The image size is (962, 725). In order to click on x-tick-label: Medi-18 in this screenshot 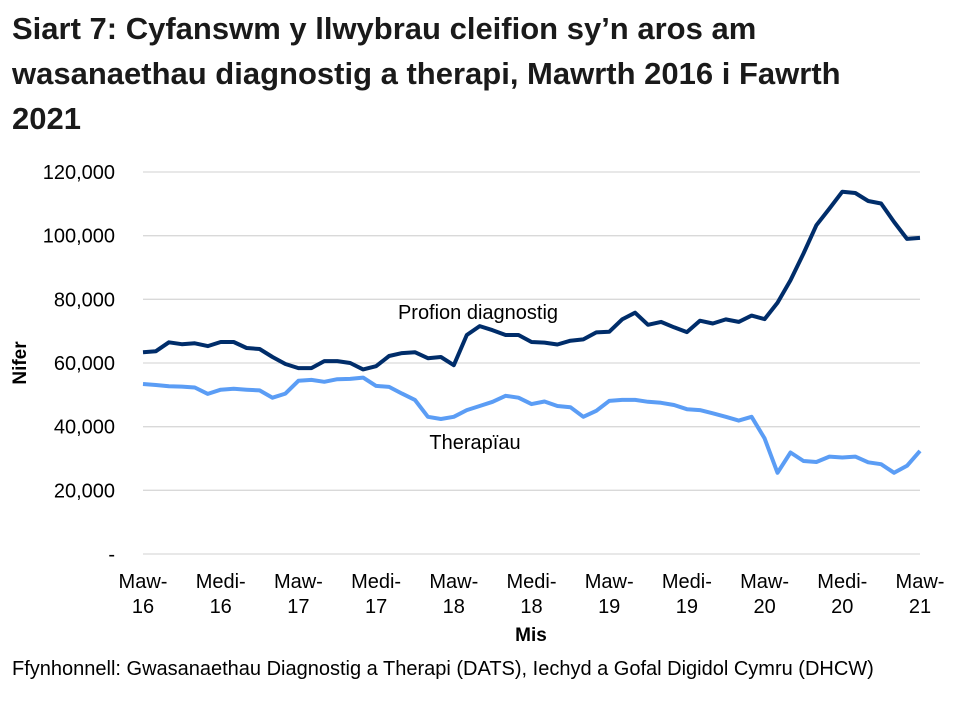, I will do `click(531, 594)`.